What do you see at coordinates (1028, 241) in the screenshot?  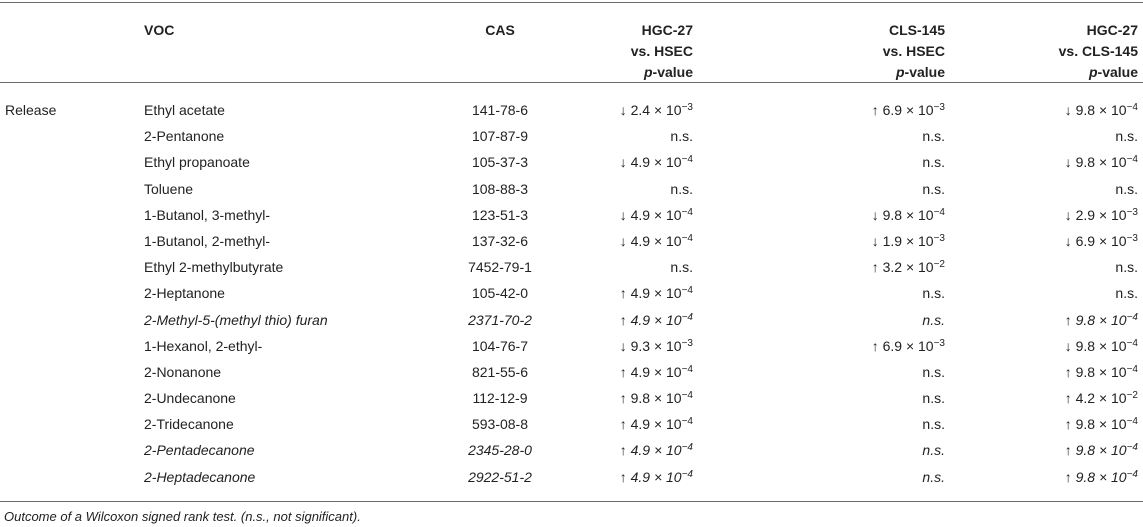 I see `hgc27-vs-cls145-pvalue: ↓ 6.9 × 10−3` at bounding box center [1028, 241].